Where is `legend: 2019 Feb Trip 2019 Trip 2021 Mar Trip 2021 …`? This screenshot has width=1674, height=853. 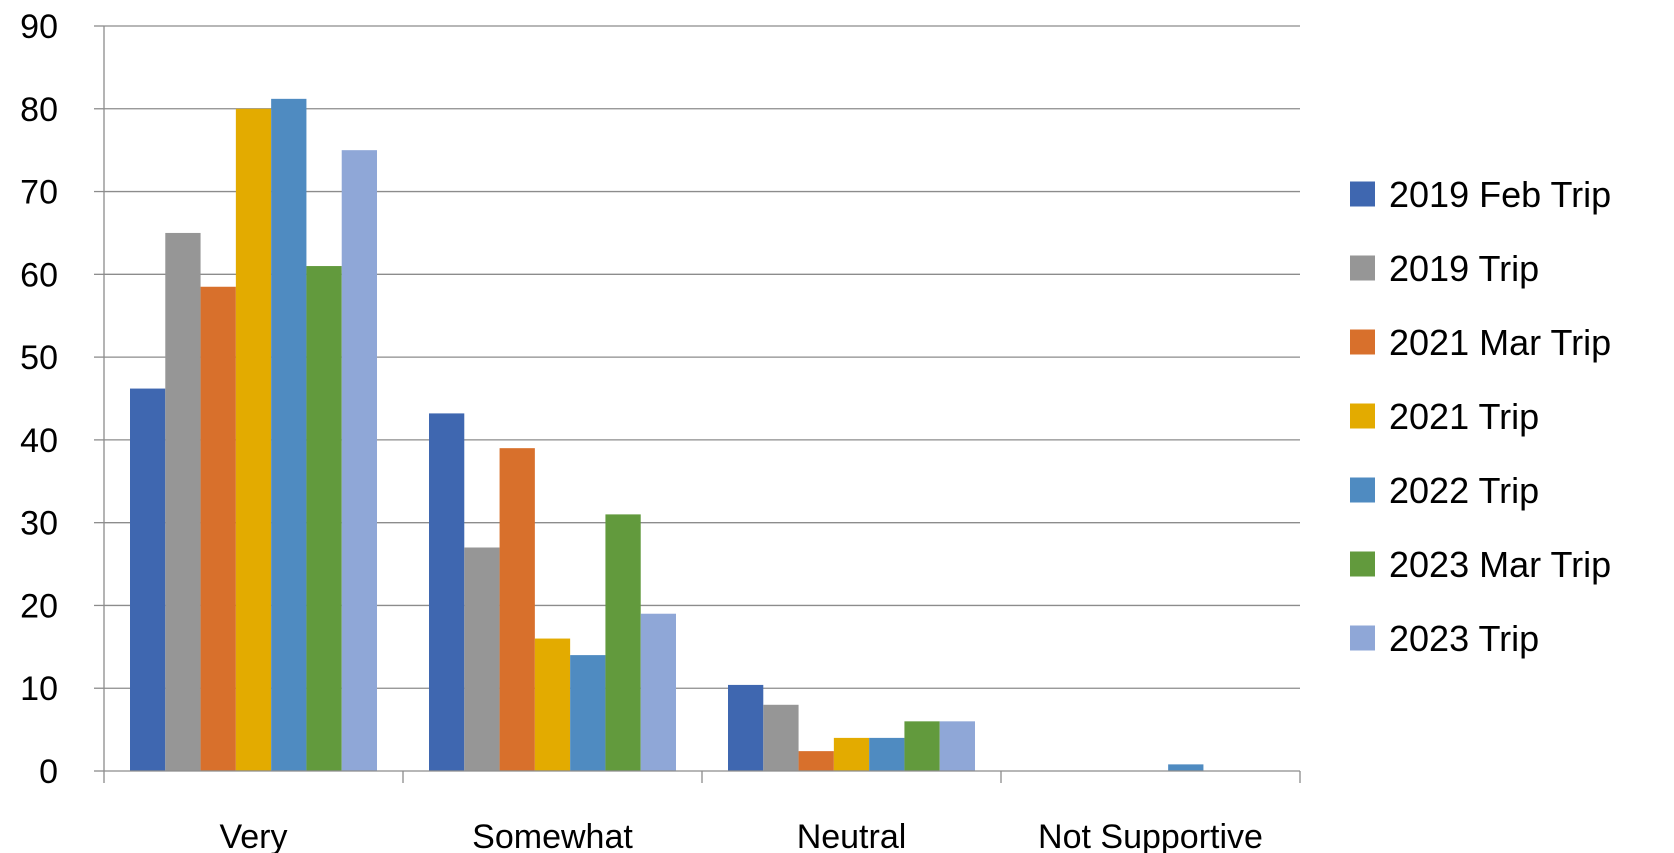
legend: 2019 Feb Trip 2019 Trip 2021 Mar Trip 2021 … is located at coordinates (1480, 416).